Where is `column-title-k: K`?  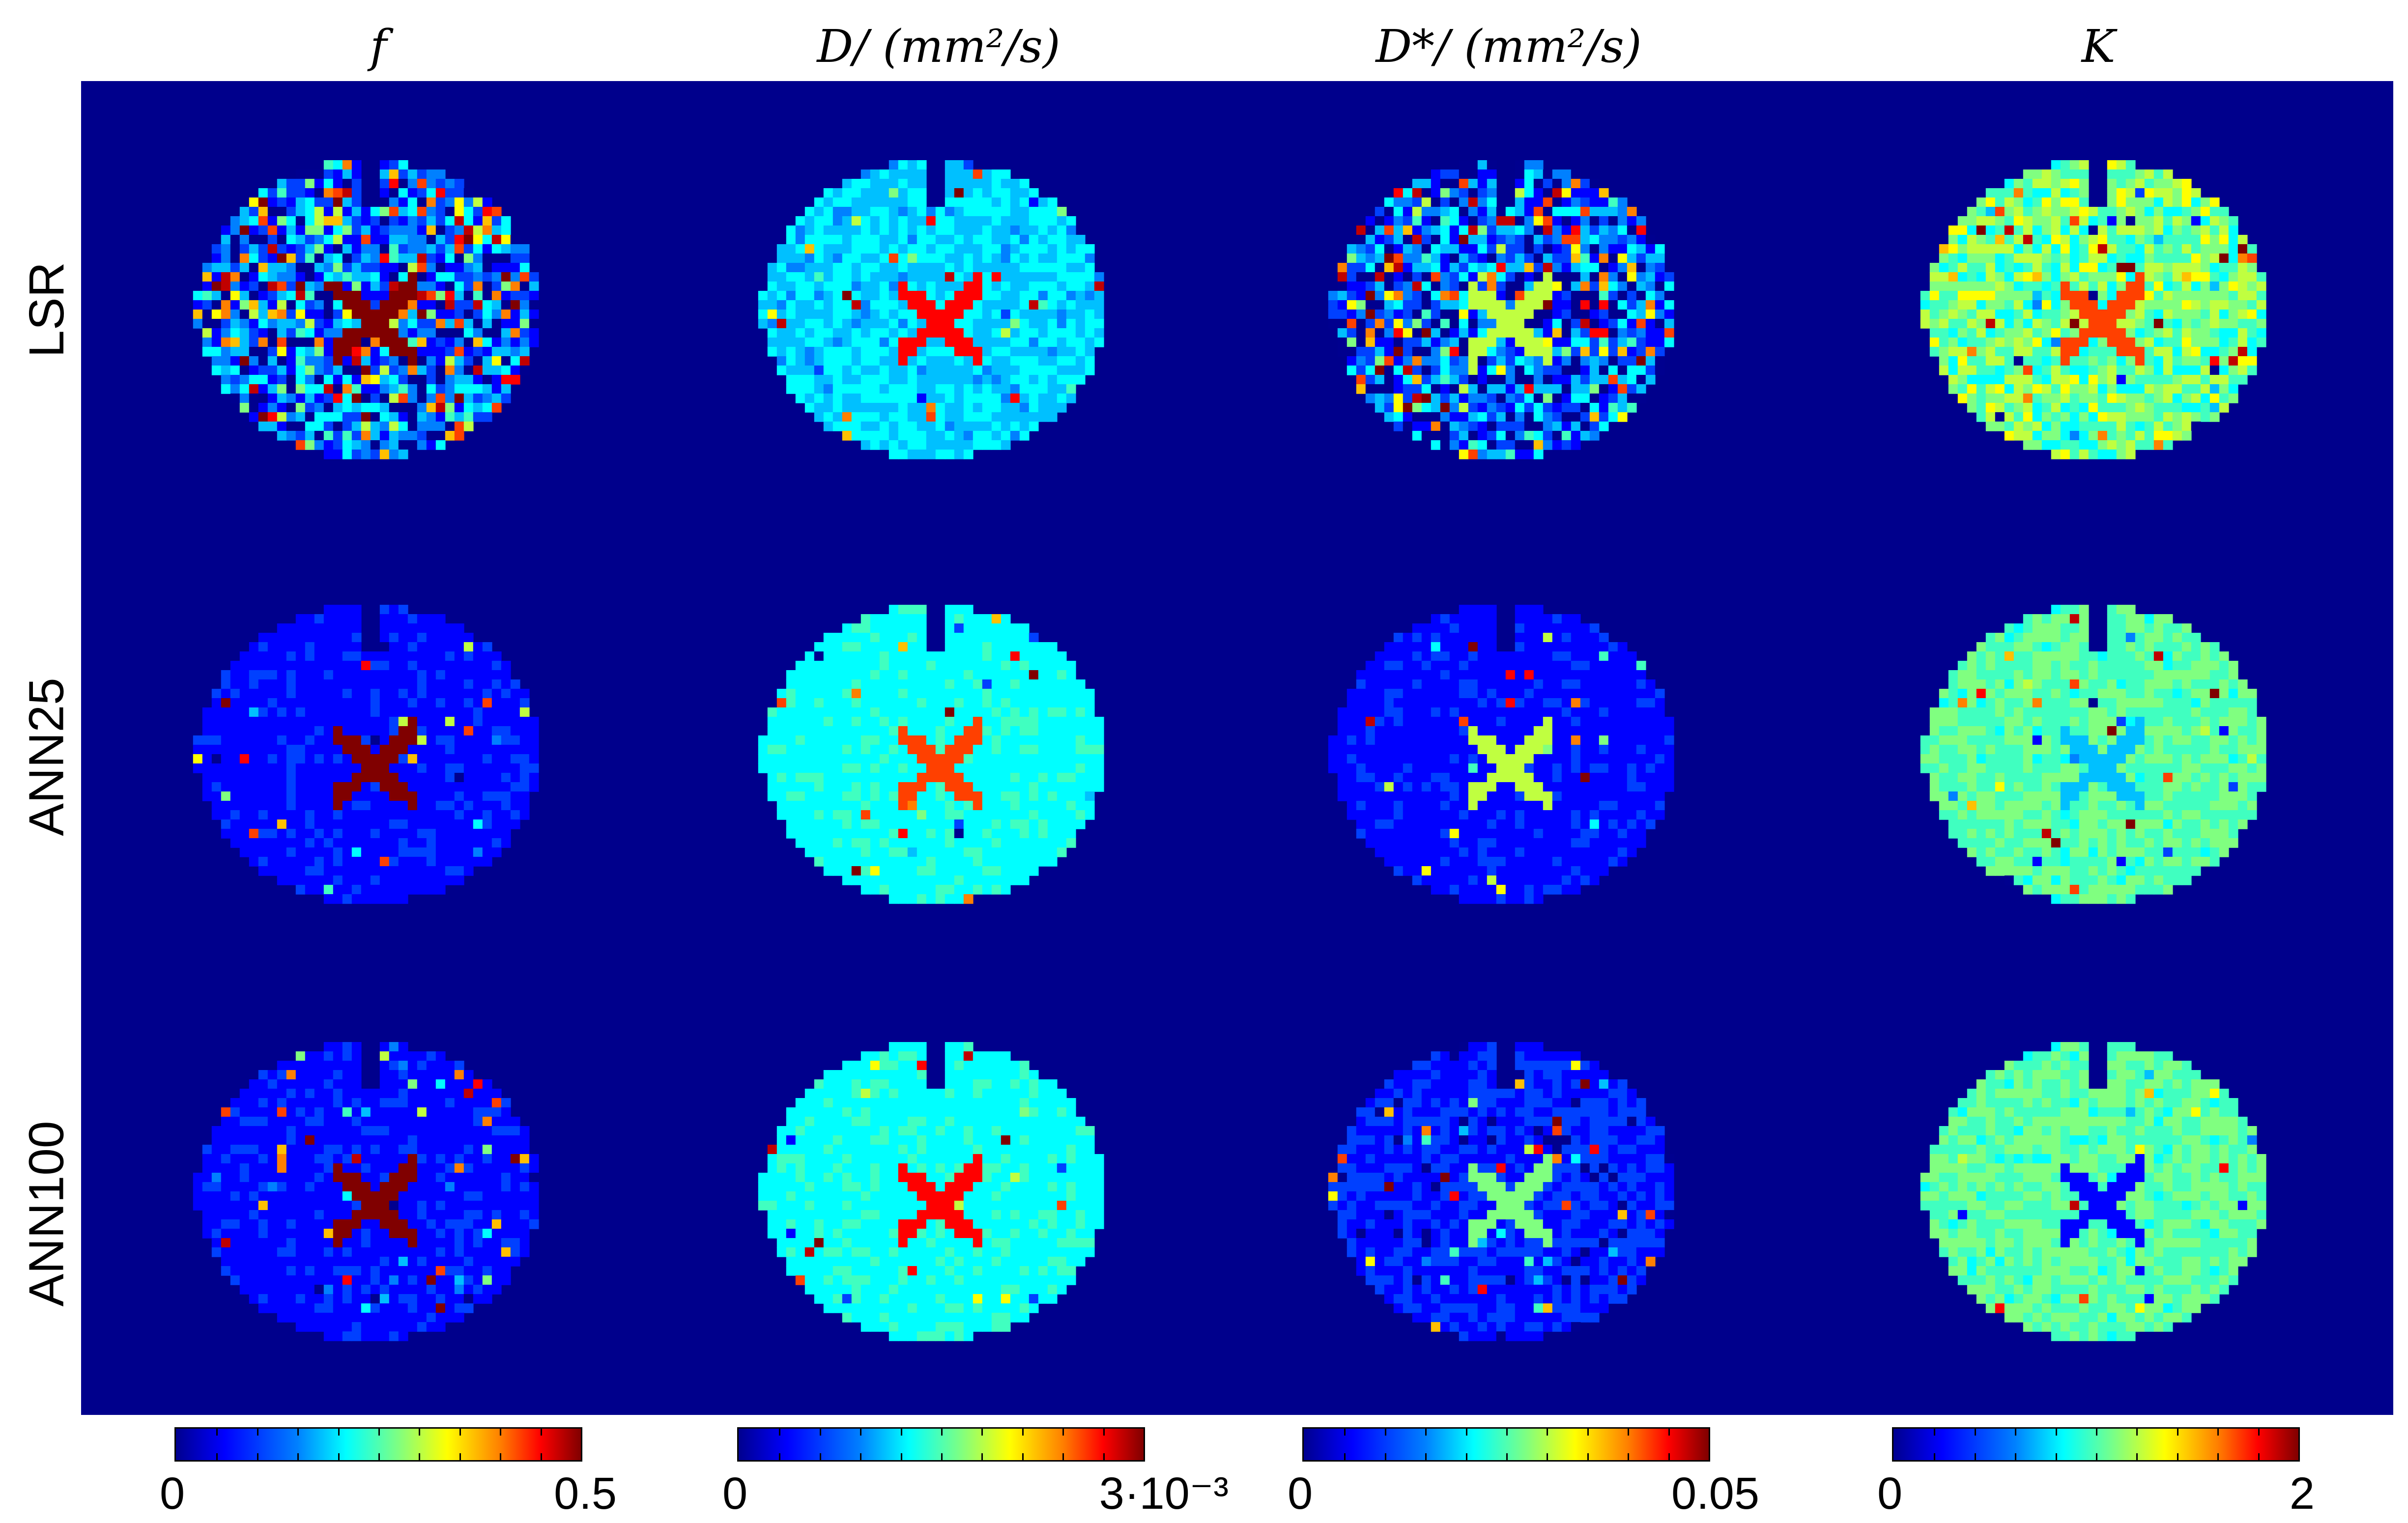
column-title-k: K is located at coordinates (2099, 46).